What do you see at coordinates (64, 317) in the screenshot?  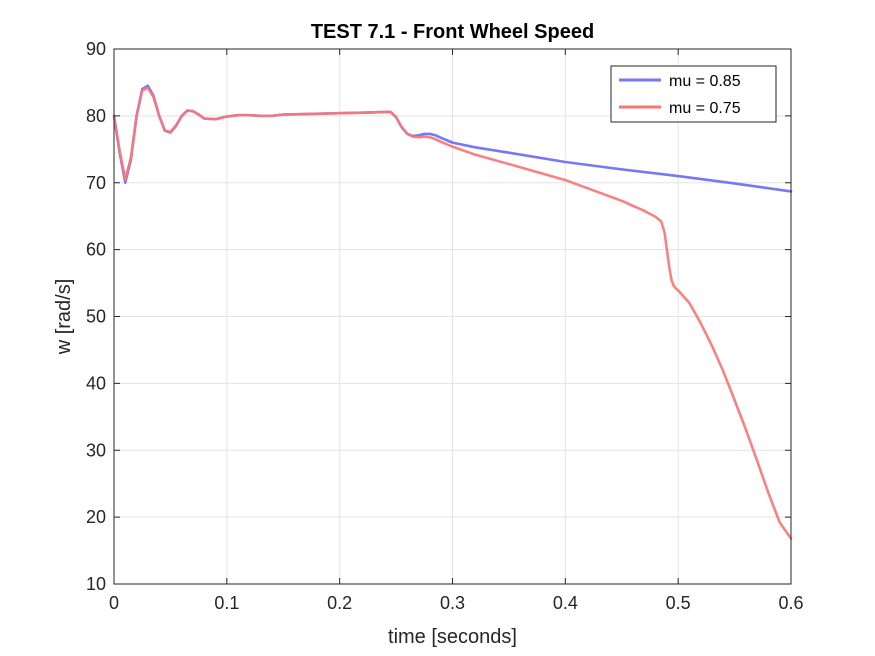 I see `y-axis-label: w [rad/s]` at bounding box center [64, 317].